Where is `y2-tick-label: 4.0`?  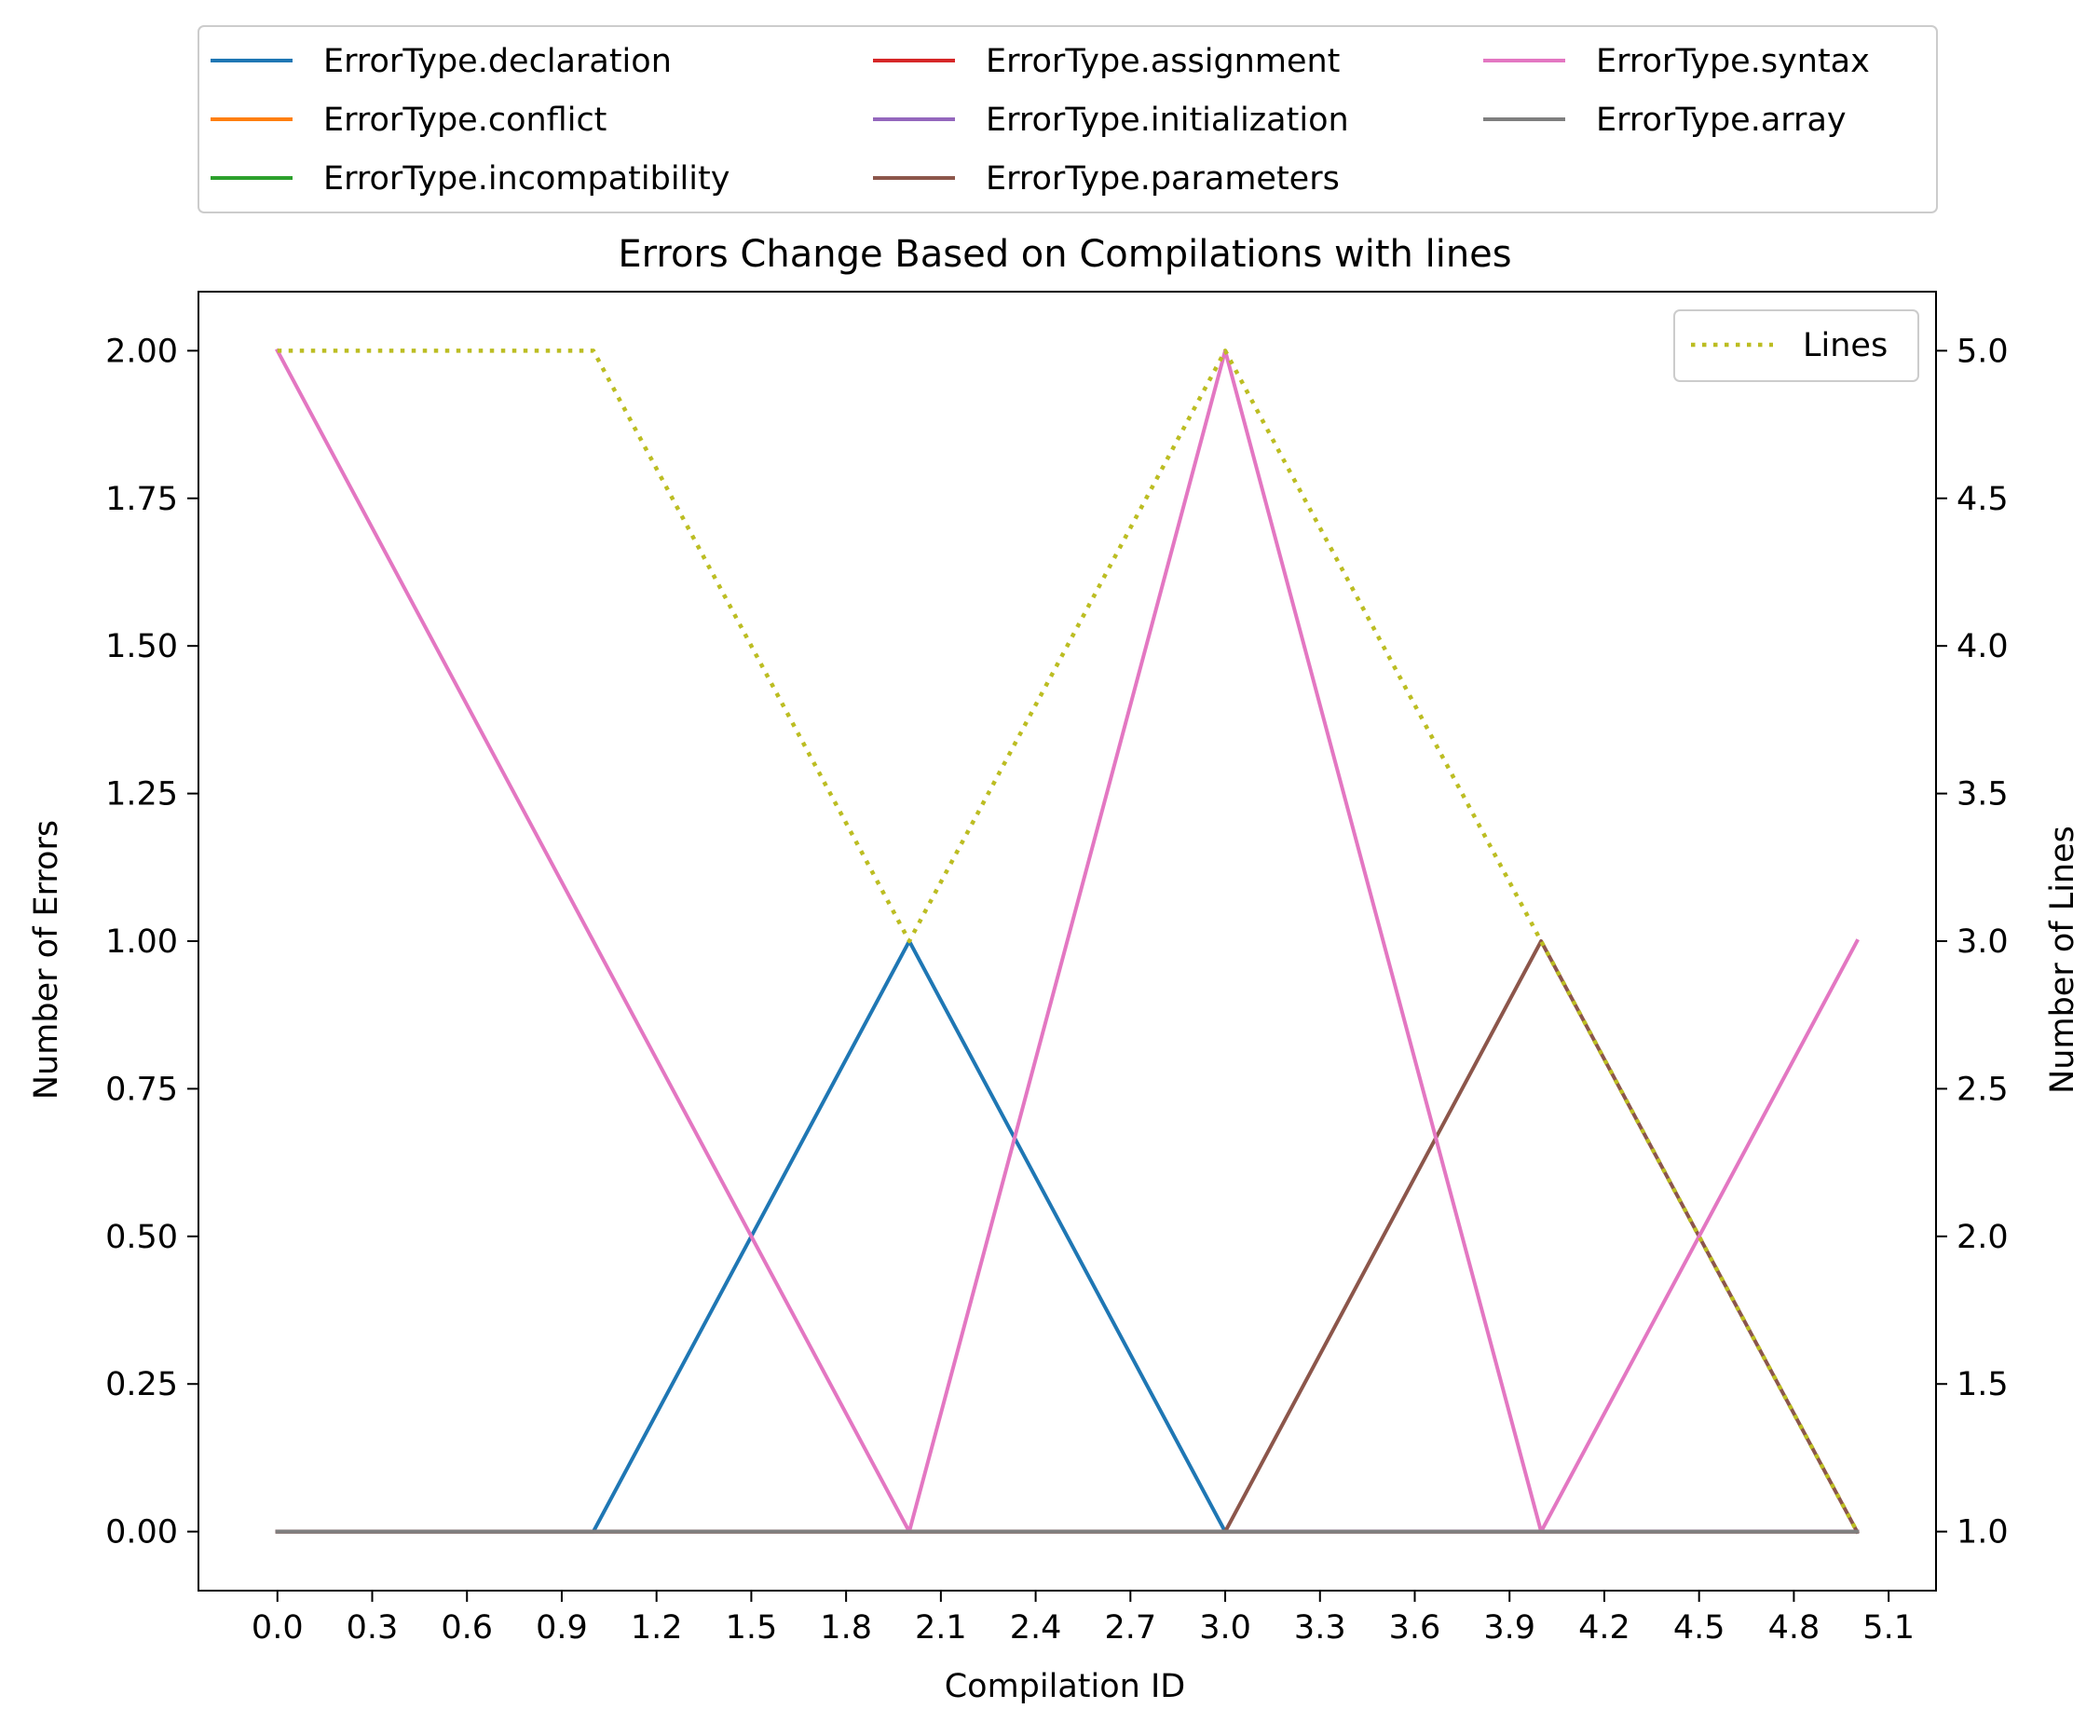 y2-tick-label: 4.0 is located at coordinates (1983, 646).